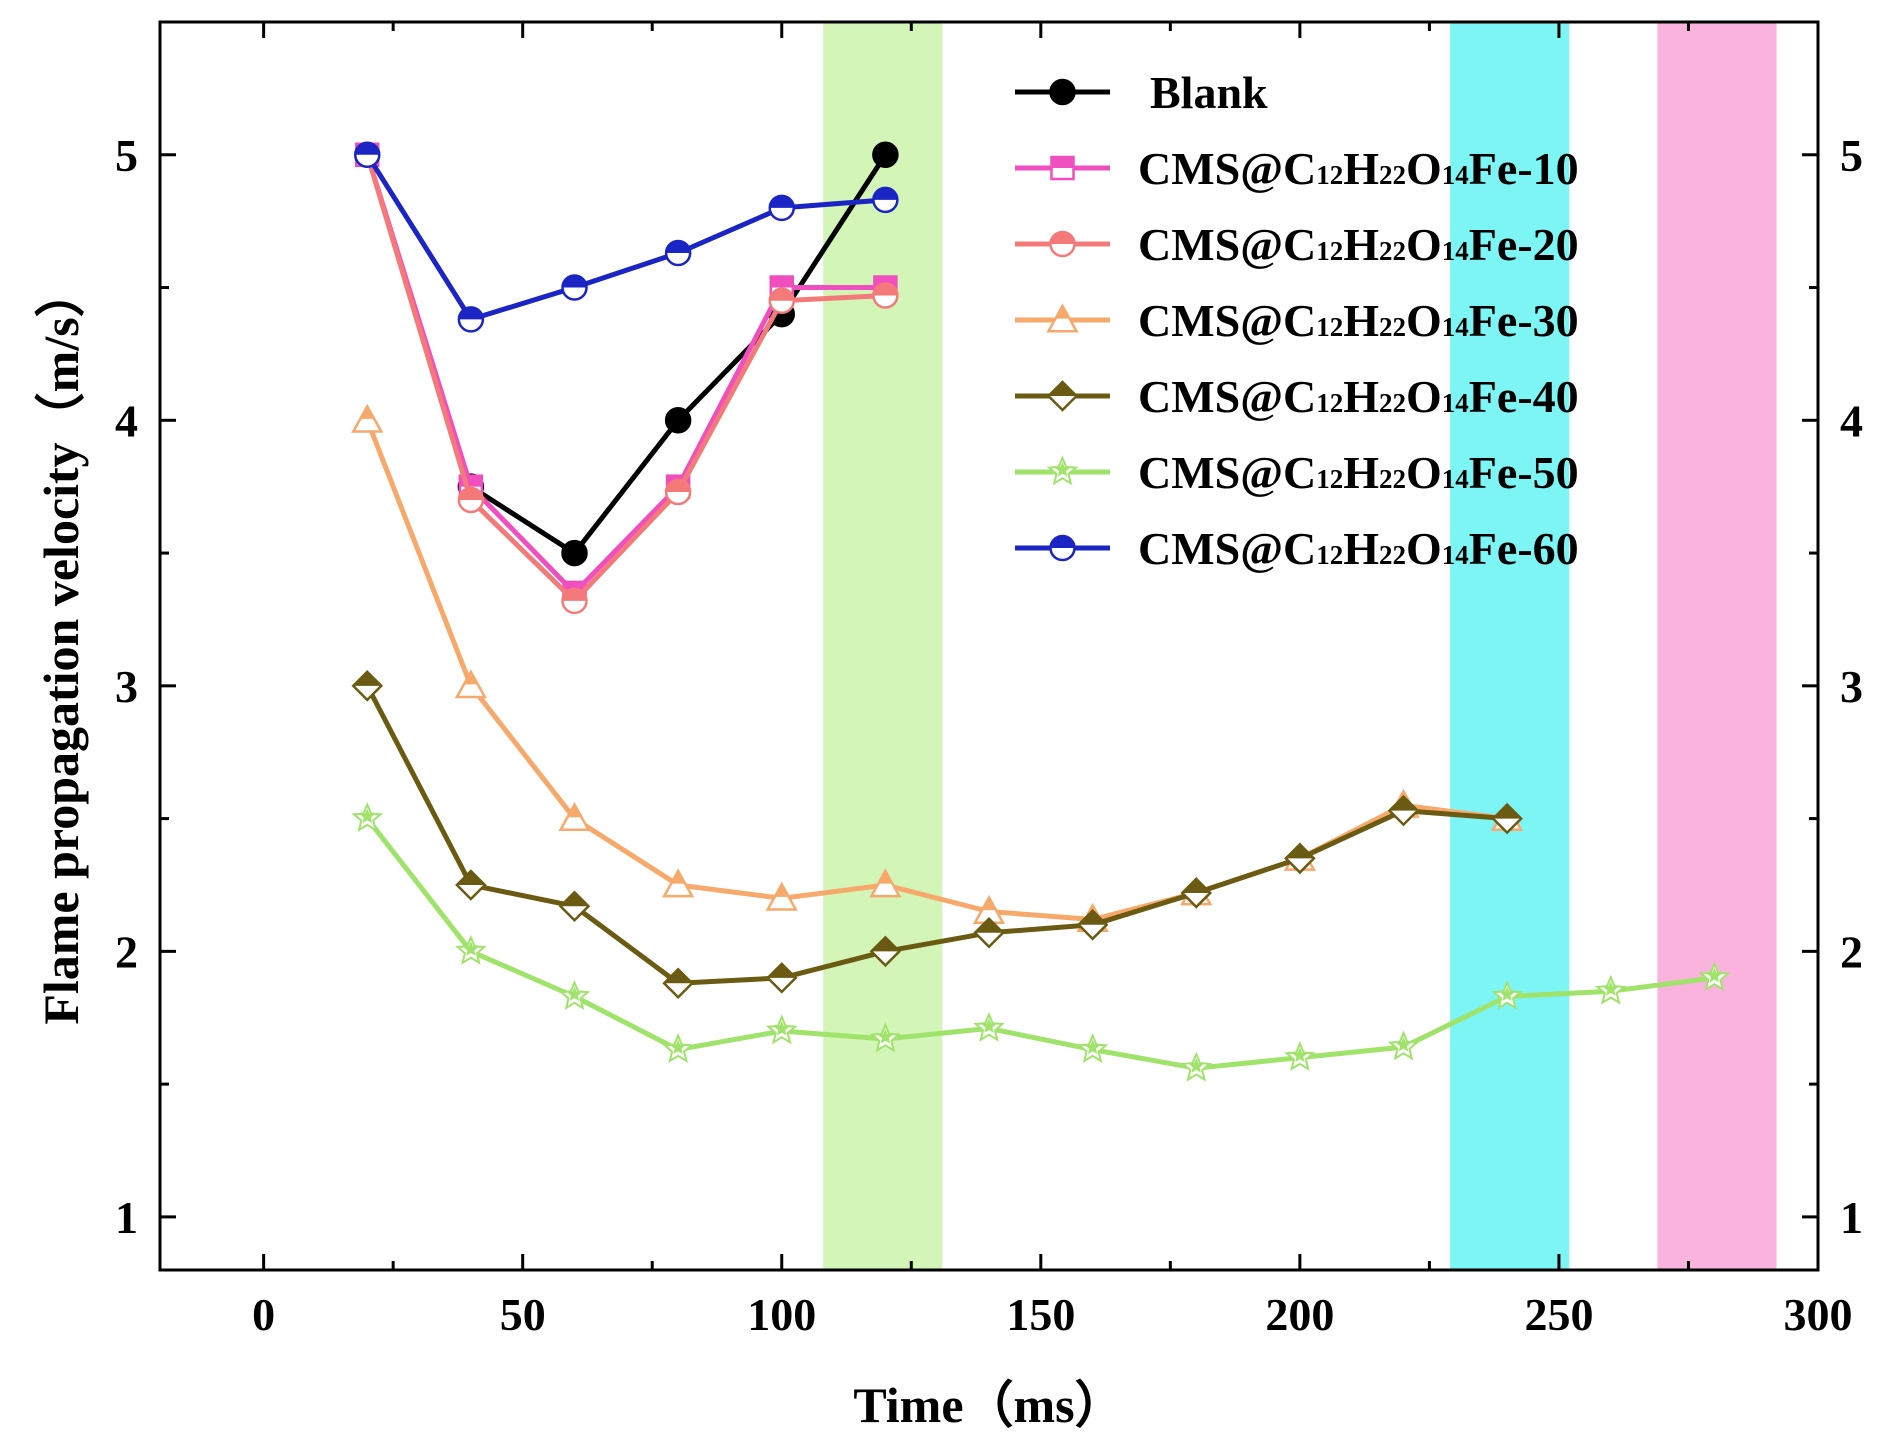  Describe the element at coordinates (1851, 686) in the screenshot. I see `y-tick-label-right: 3` at that location.